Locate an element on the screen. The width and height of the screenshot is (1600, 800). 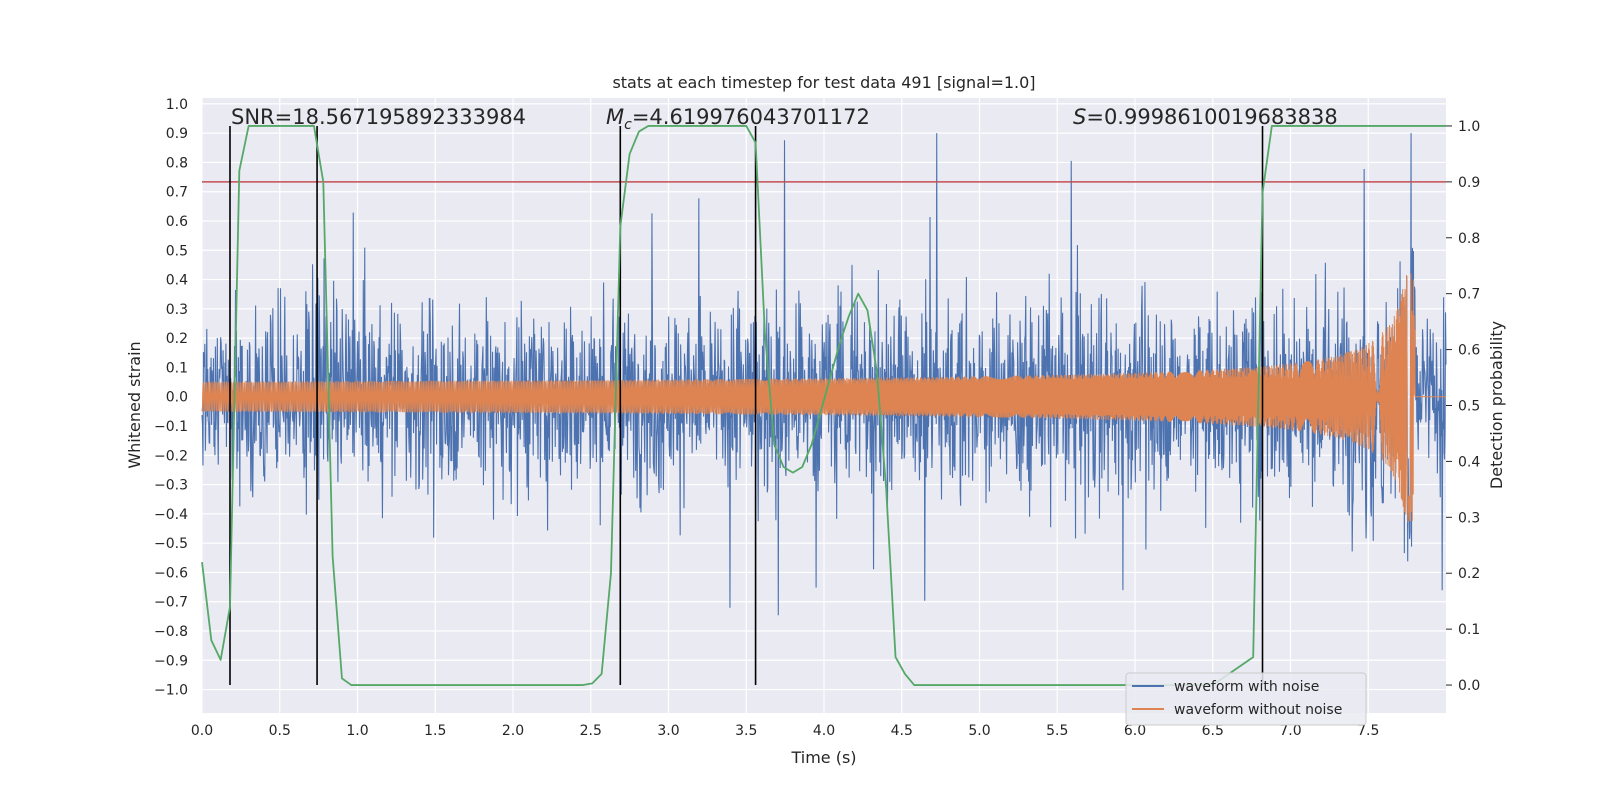
y-tick-label-right: 0.8 is located at coordinates (1469, 239).